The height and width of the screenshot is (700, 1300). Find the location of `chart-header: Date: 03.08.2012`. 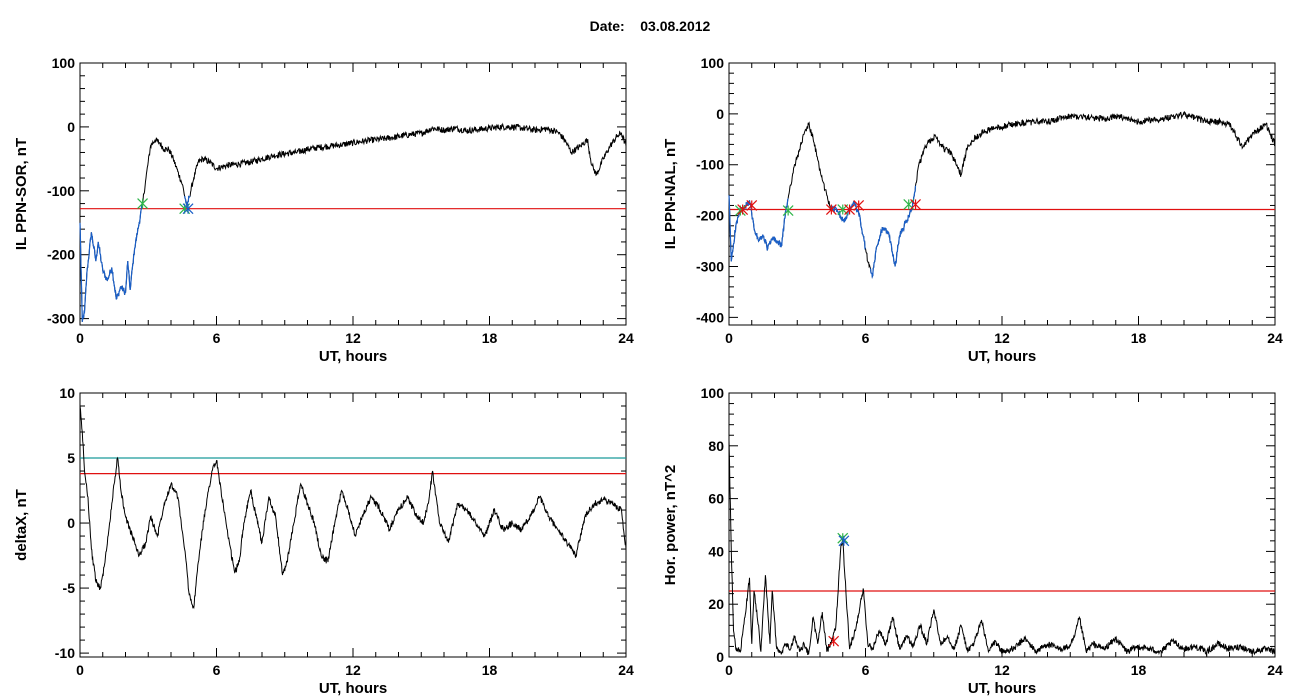

chart-header: Date: 03.08.2012 is located at coordinates (650, 26).